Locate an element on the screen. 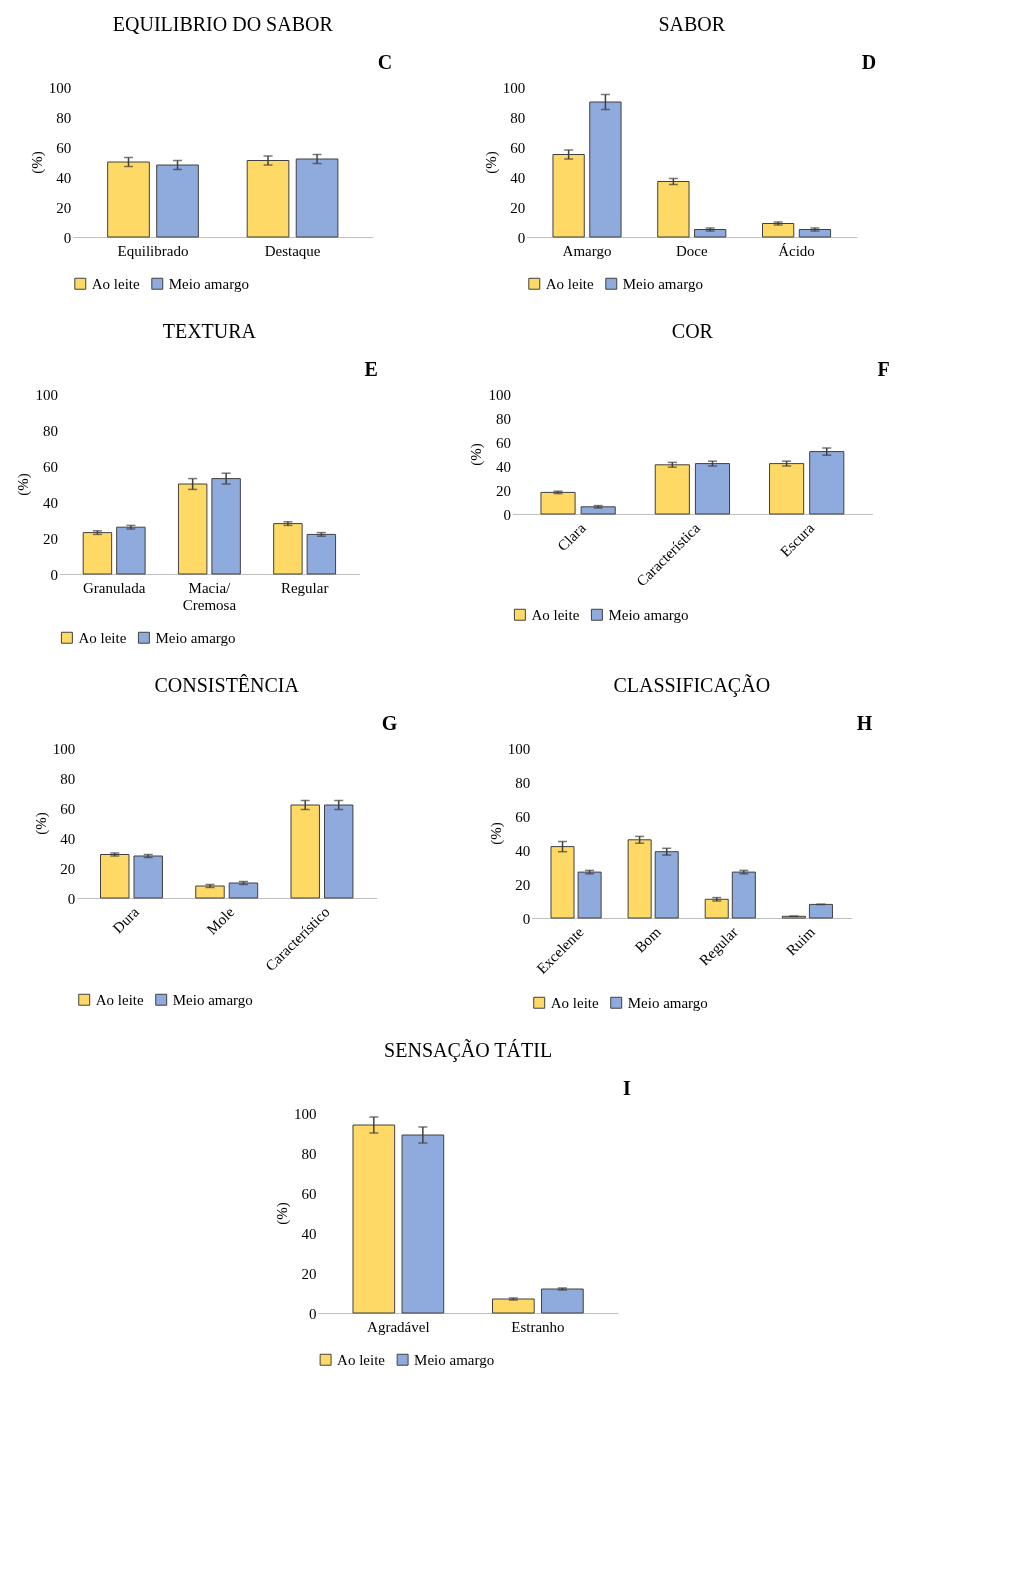  x-tick-label: Regular is located at coordinates (304, 587).